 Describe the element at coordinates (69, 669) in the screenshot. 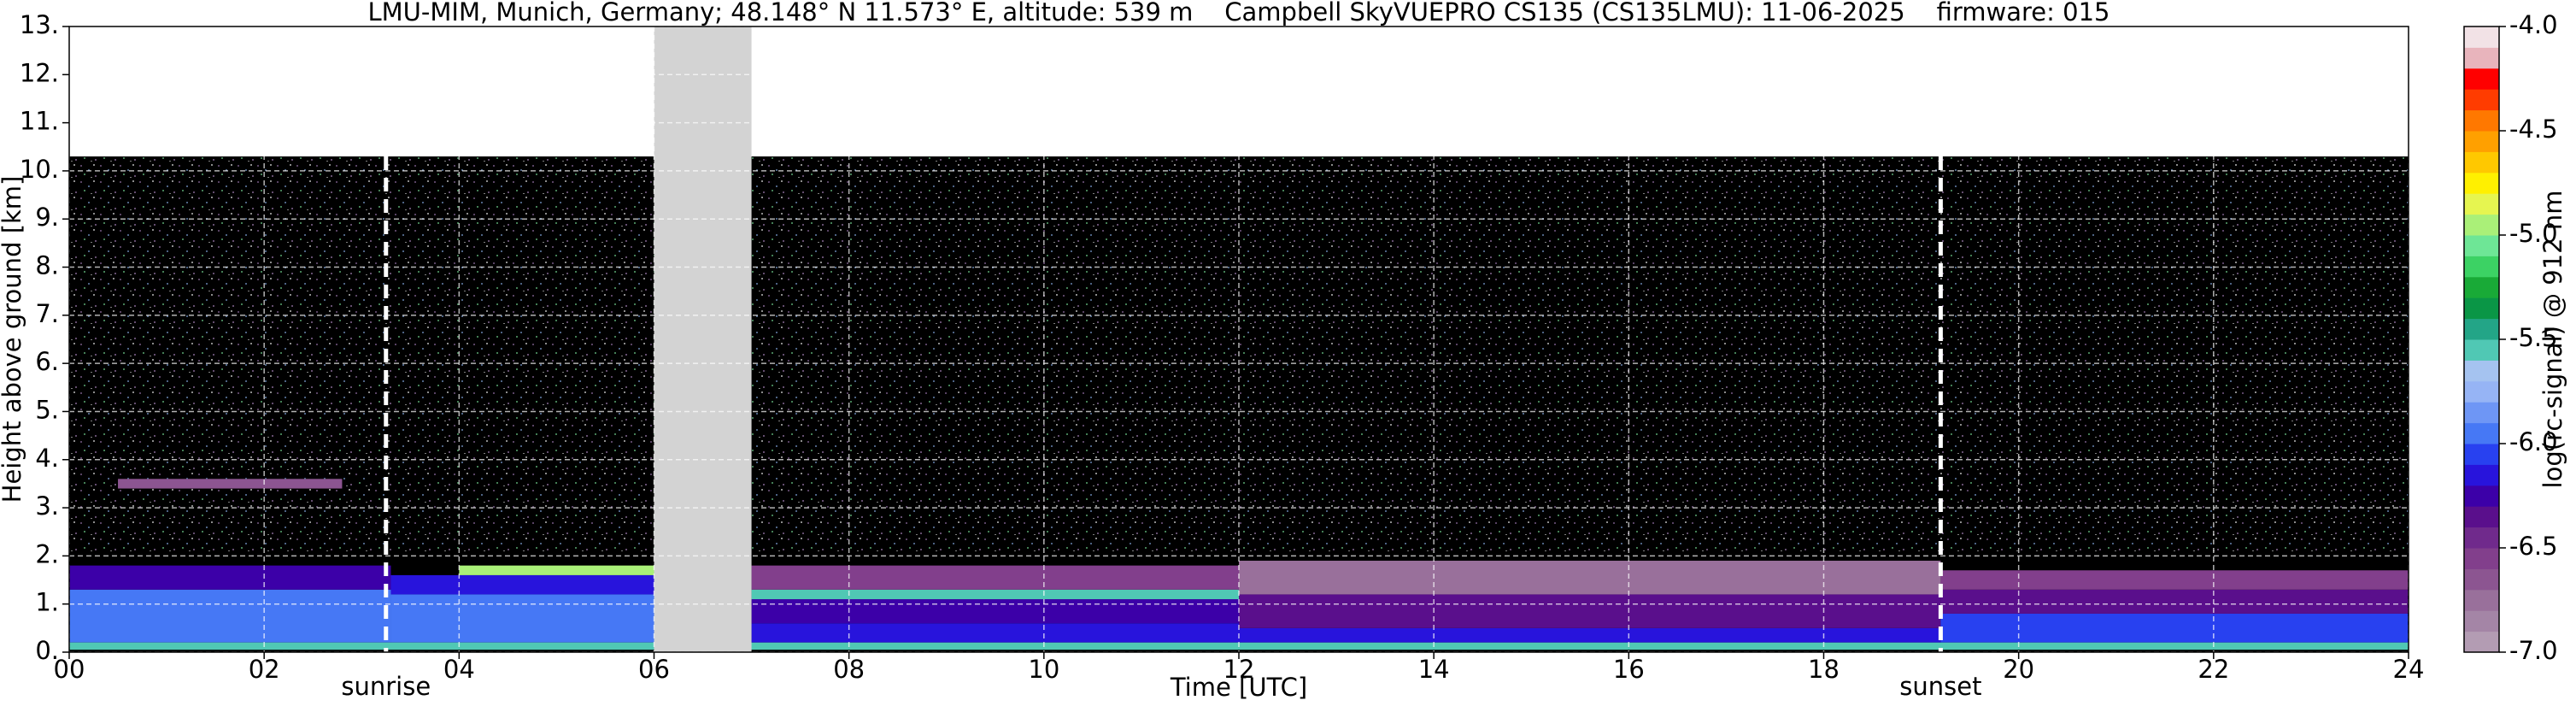

I see `x-tick-label: 00` at that location.